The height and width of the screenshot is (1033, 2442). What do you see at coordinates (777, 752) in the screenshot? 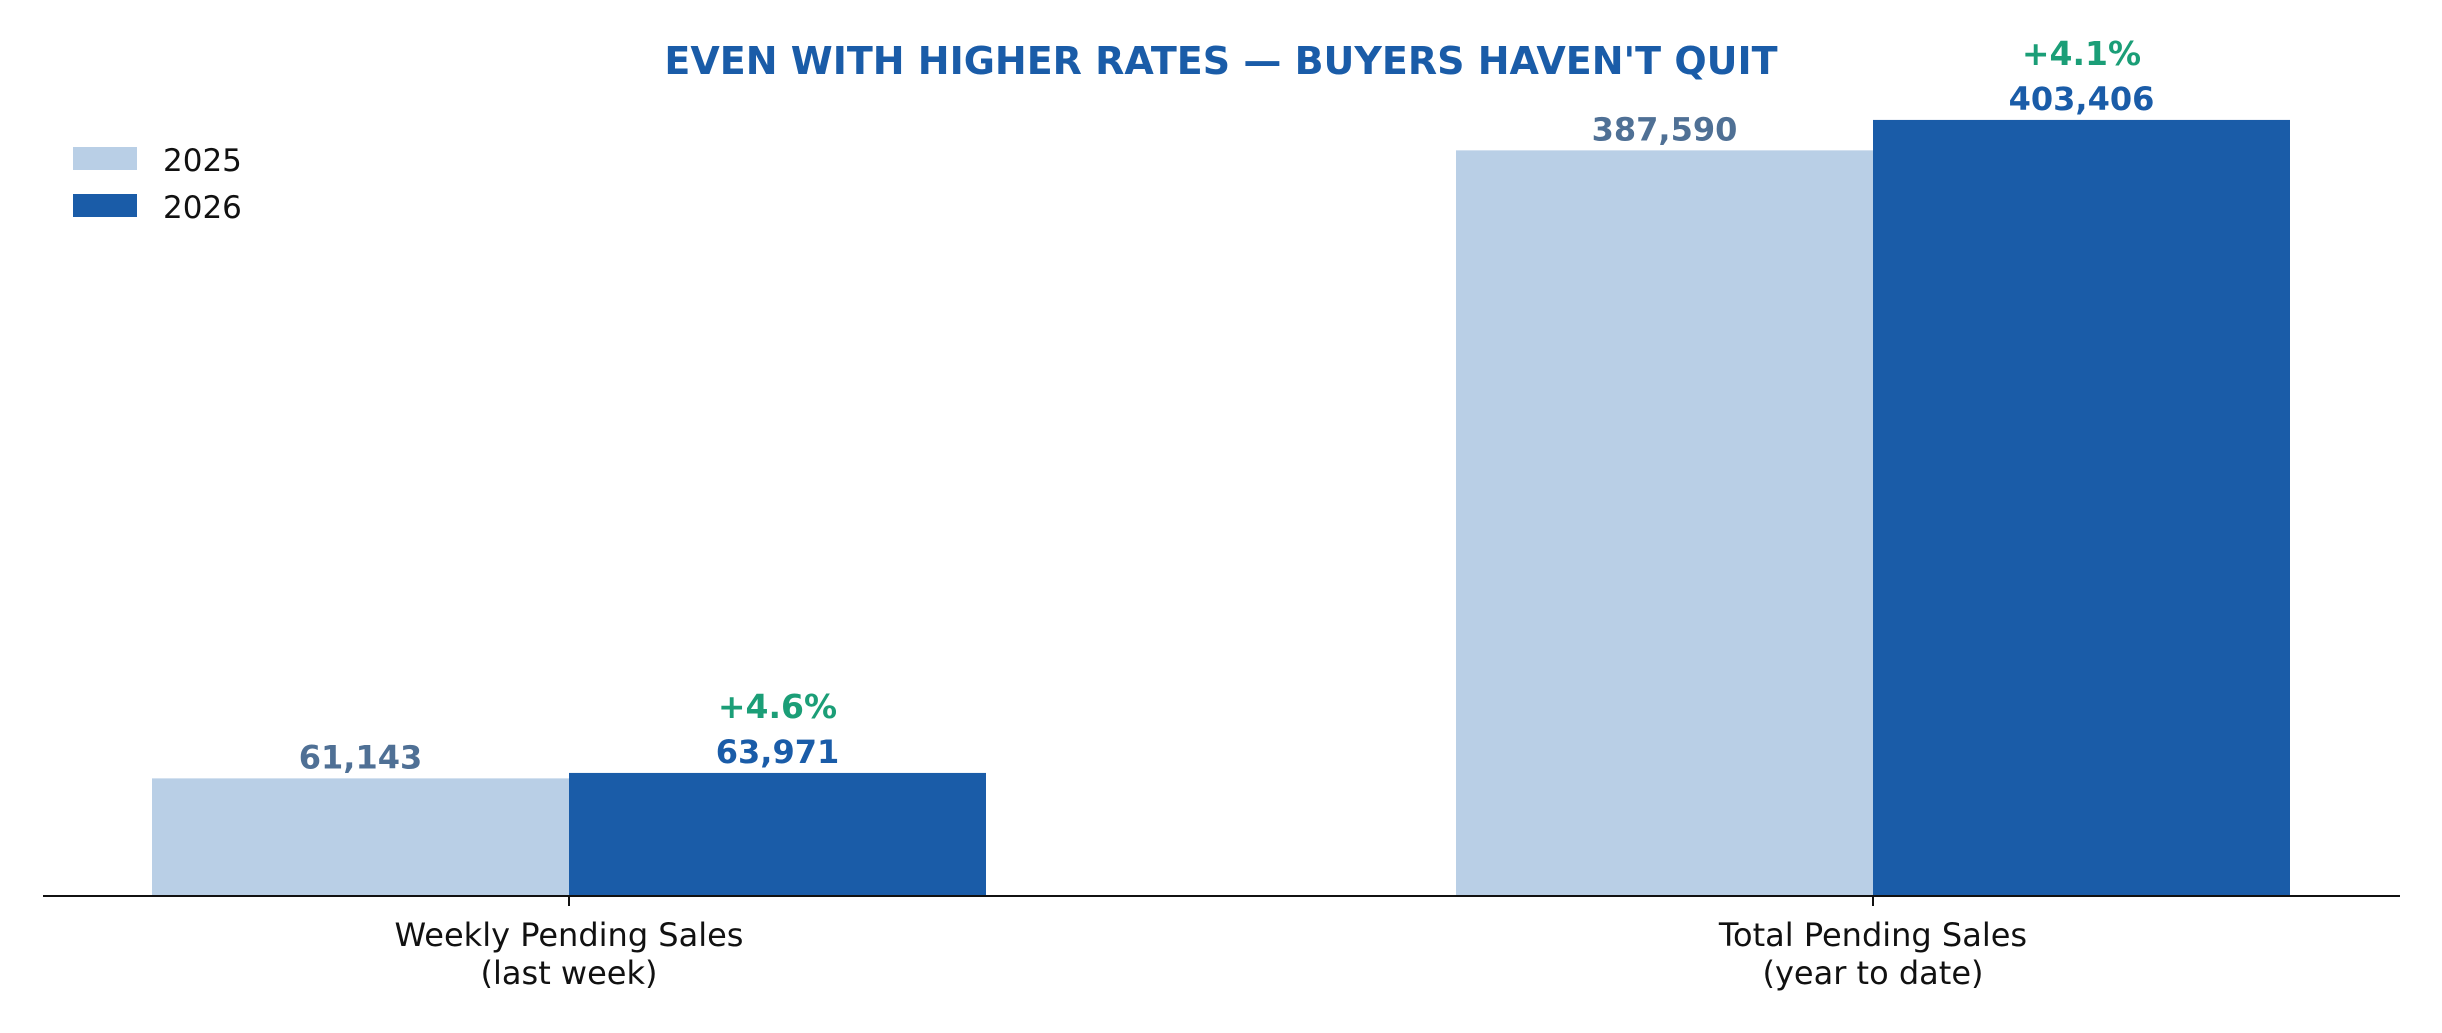
I see `value-label-2026-category-0: 63,971` at bounding box center [777, 752].